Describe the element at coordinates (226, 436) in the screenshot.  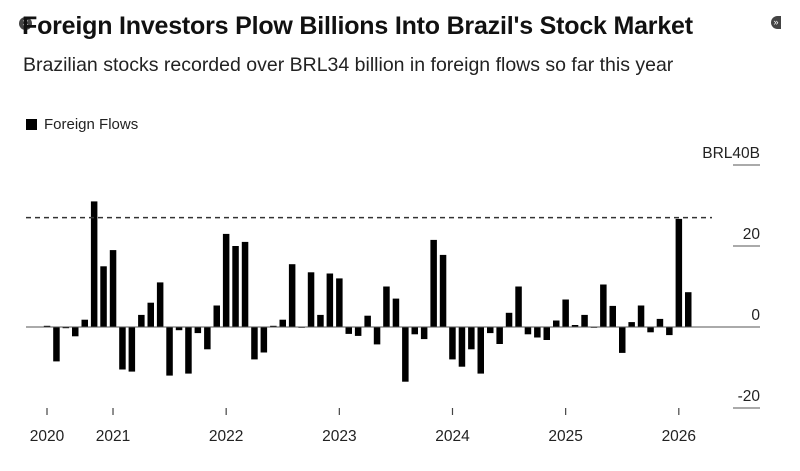
I see `x-tick-label: 2022` at that location.